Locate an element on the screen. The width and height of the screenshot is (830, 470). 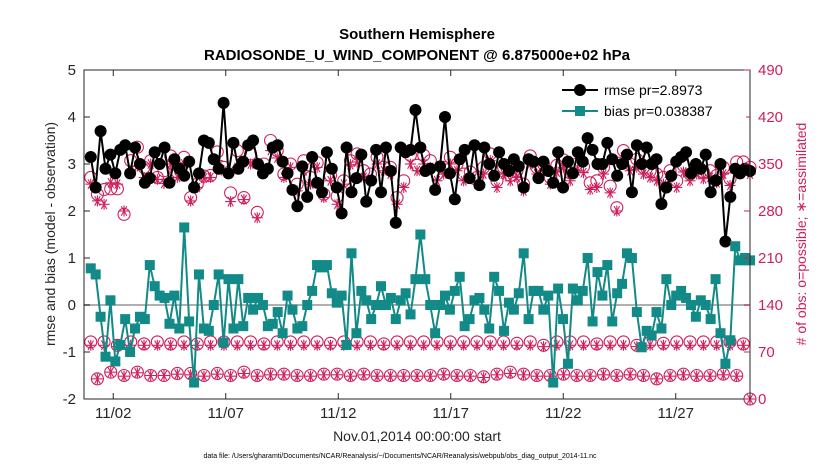
y-right-tick-label: 70 is located at coordinates (766, 352).